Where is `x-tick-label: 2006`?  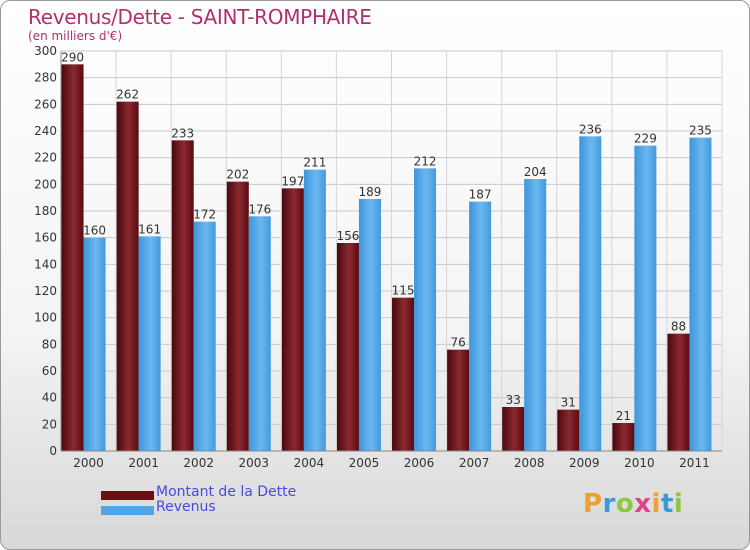
x-tick-label: 2006 is located at coordinates (419, 463).